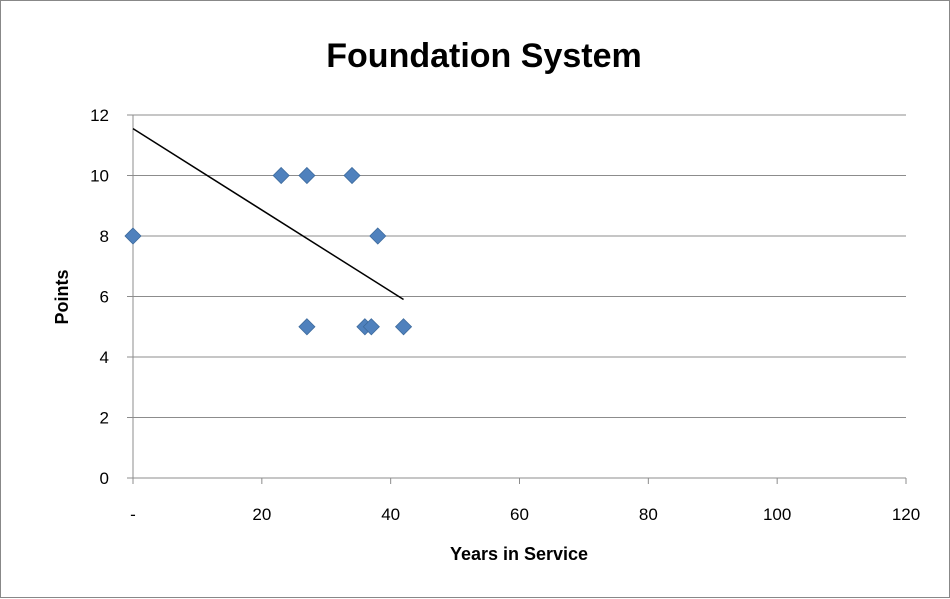 This screenshot has height=599, width=950. Describe the element at coordinates (777, 514) in the screenshot. I see `x-tick-label-5: 100` at that location.